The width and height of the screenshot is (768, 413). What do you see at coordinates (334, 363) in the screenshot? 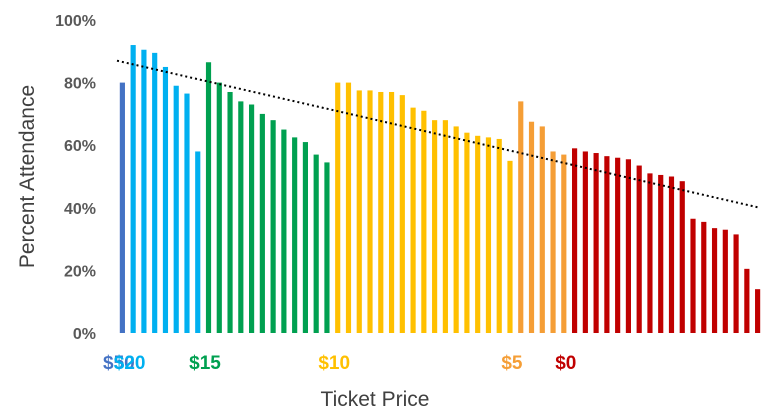
I see `price-label: $10` at bounding box center [334, 363].